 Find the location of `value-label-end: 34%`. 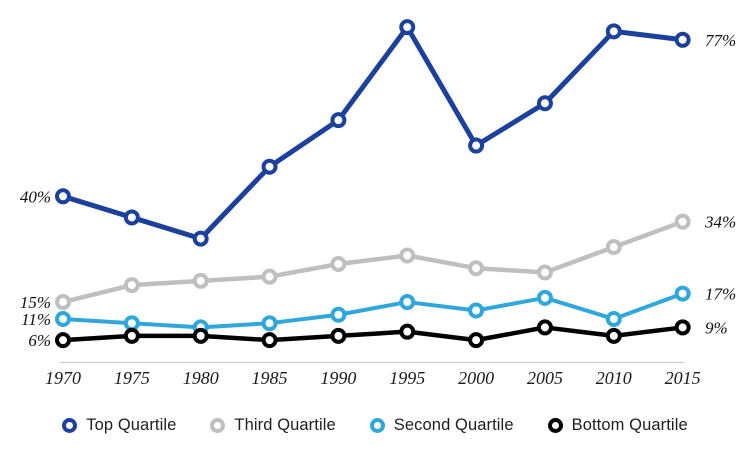

value-label-end: 34% is located at coordinates (720, 222).